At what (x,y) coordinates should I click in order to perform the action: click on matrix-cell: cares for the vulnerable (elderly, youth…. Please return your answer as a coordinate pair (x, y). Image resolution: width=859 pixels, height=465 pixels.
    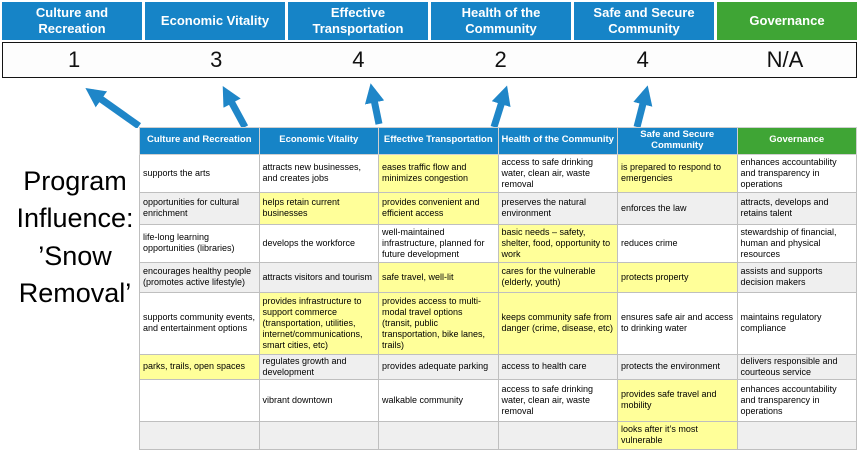
    Looking at the image, I should click on (557, 277).